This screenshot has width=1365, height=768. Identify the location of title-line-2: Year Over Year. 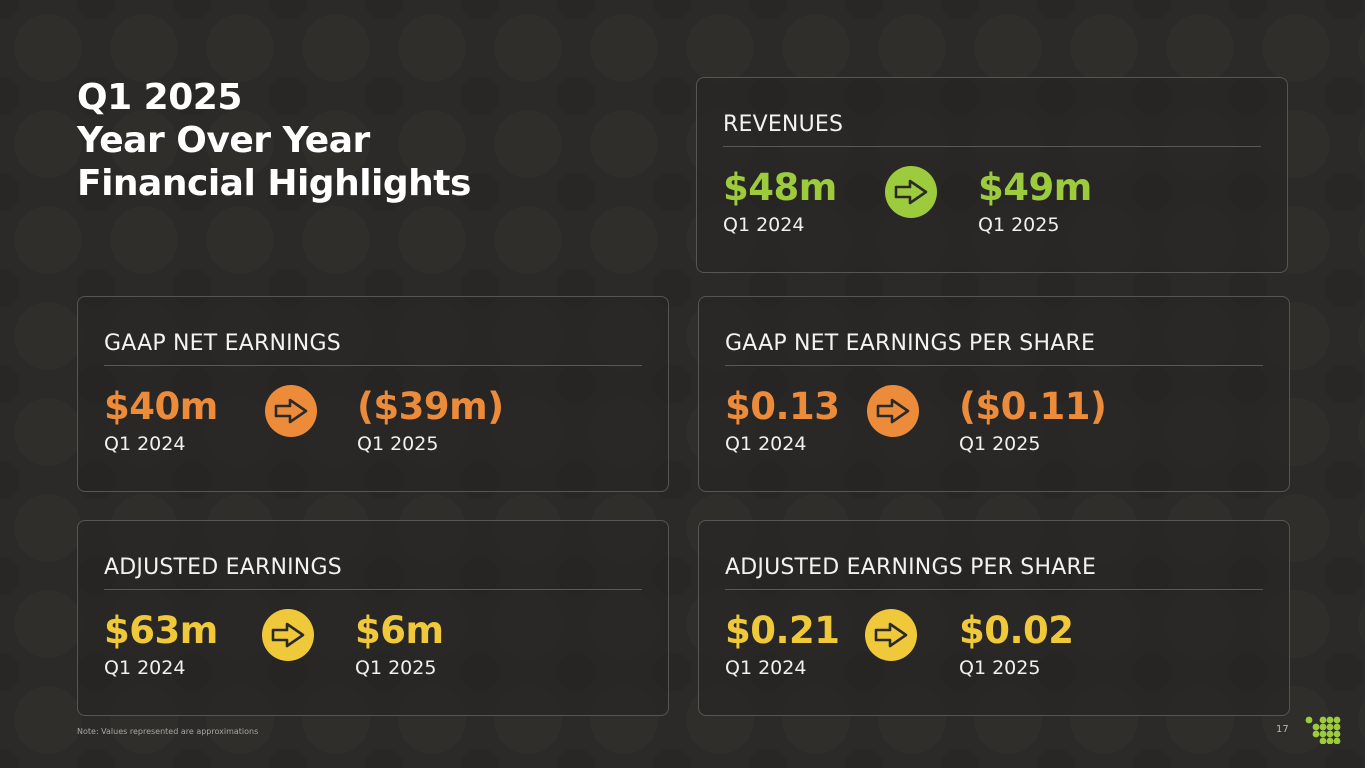
(223, 140).